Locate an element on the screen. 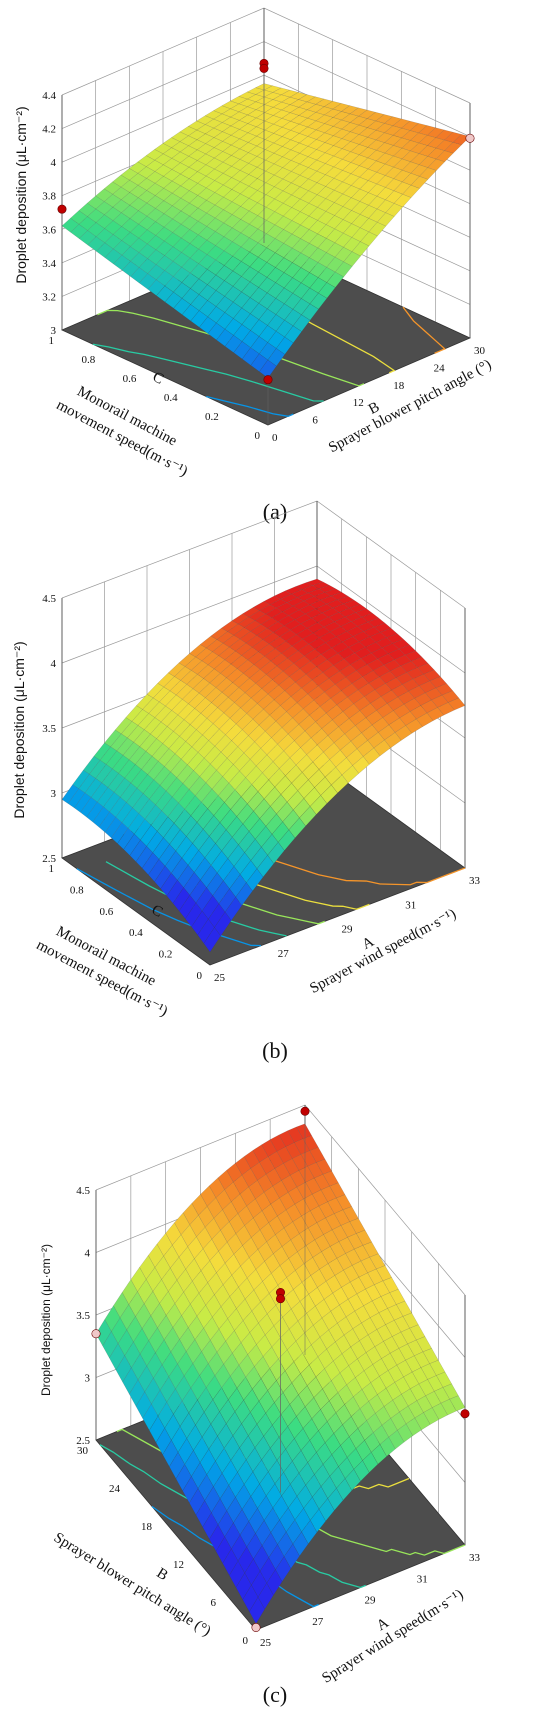 The width and height of the screenshot is (550, 1716). y-axis-letter: B is located at coordinates (162, 1574).